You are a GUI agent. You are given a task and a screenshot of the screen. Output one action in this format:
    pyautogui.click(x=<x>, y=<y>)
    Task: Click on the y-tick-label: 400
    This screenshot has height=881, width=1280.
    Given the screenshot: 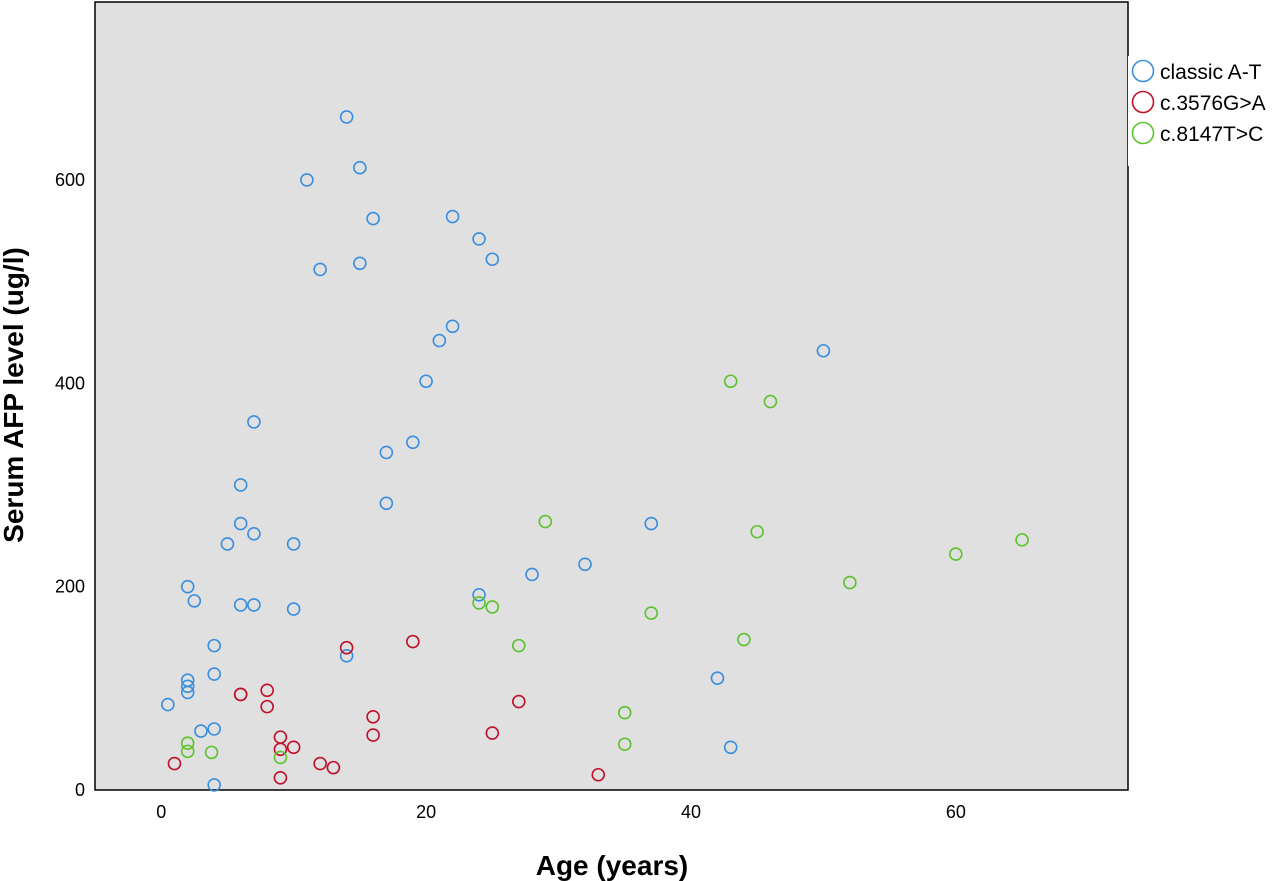 What is the action you would take?
    pyautogui.click(x=70, y=383)
    